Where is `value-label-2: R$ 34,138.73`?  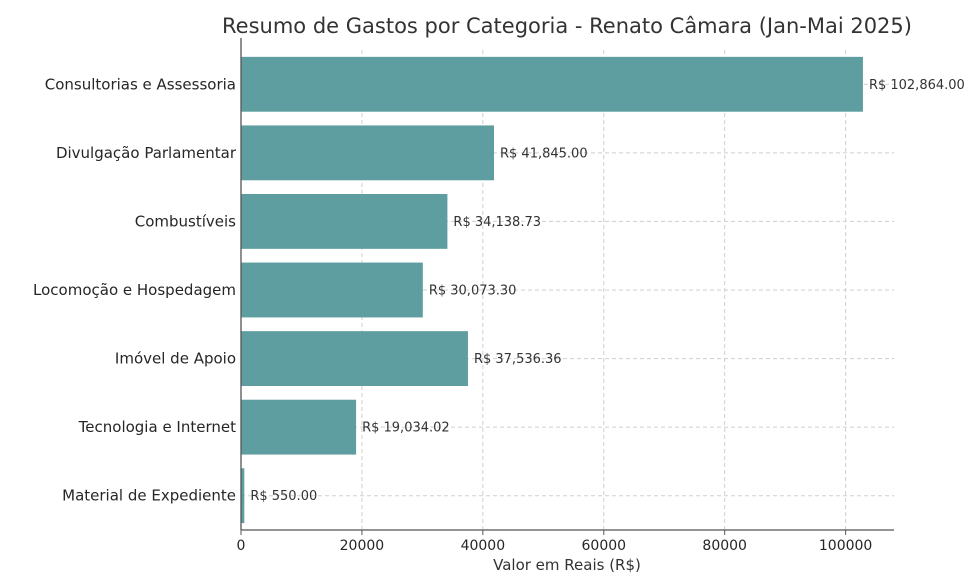
value-label-2: R$ 34,138.73 is located at coordinates (497, 222).